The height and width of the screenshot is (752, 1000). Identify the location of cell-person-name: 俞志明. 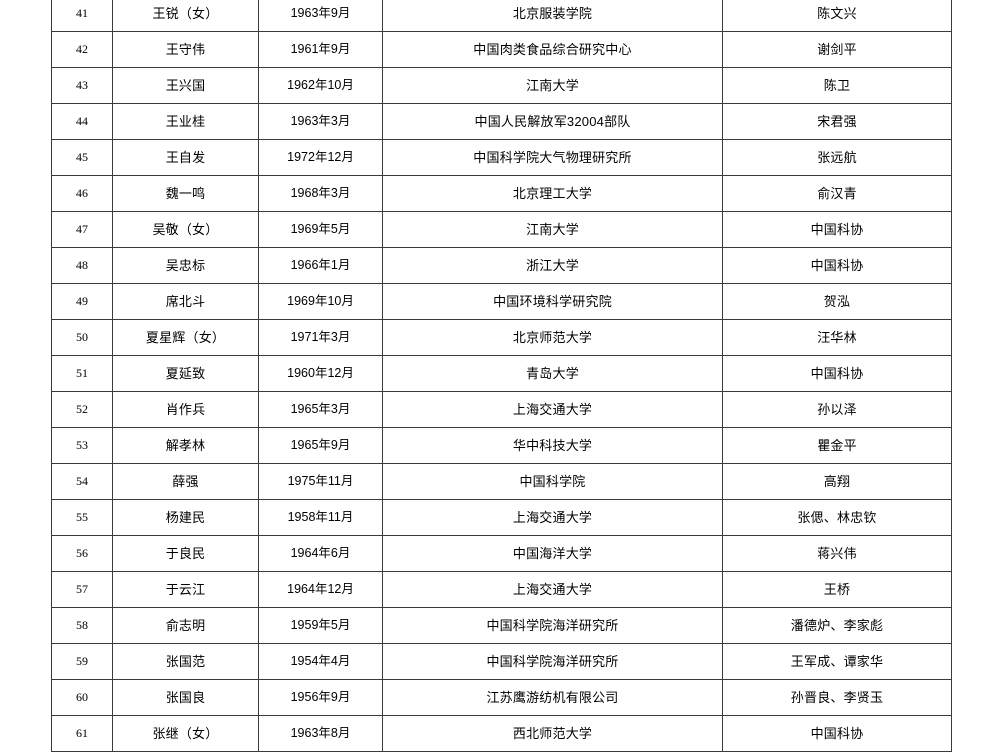
(185, 625).